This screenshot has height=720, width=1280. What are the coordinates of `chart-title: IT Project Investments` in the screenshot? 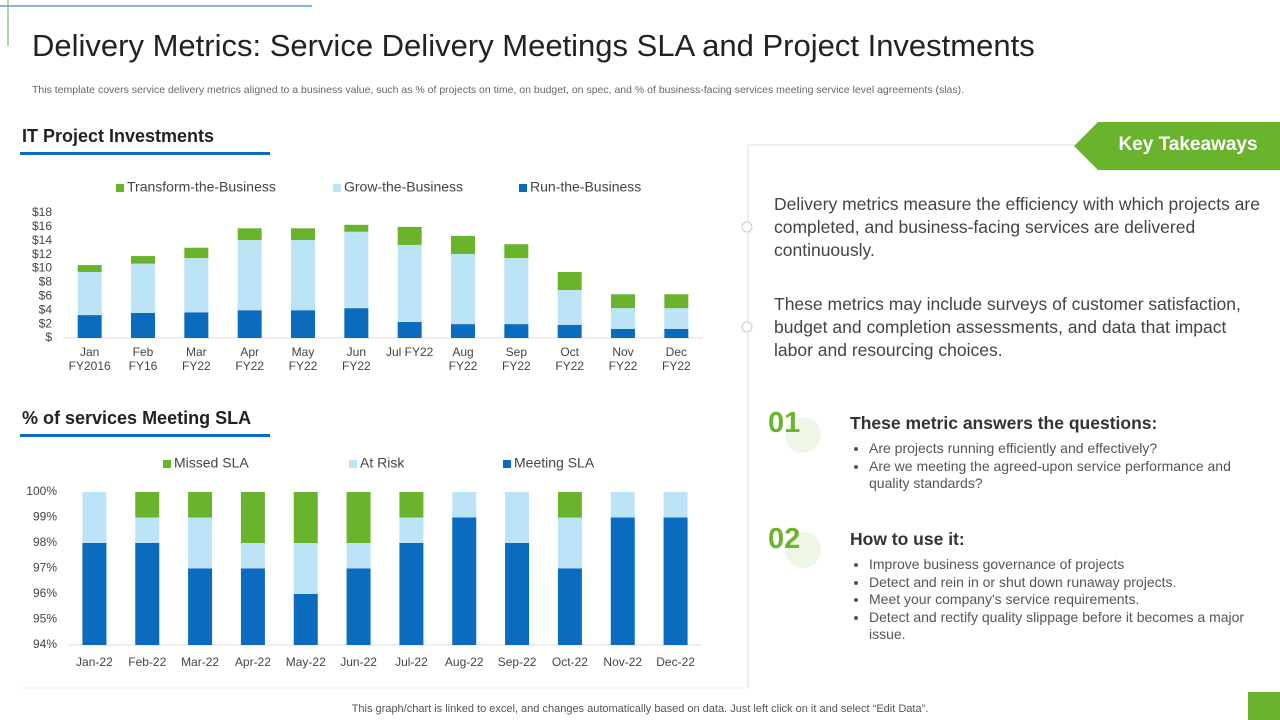 It's located at (118, 136).